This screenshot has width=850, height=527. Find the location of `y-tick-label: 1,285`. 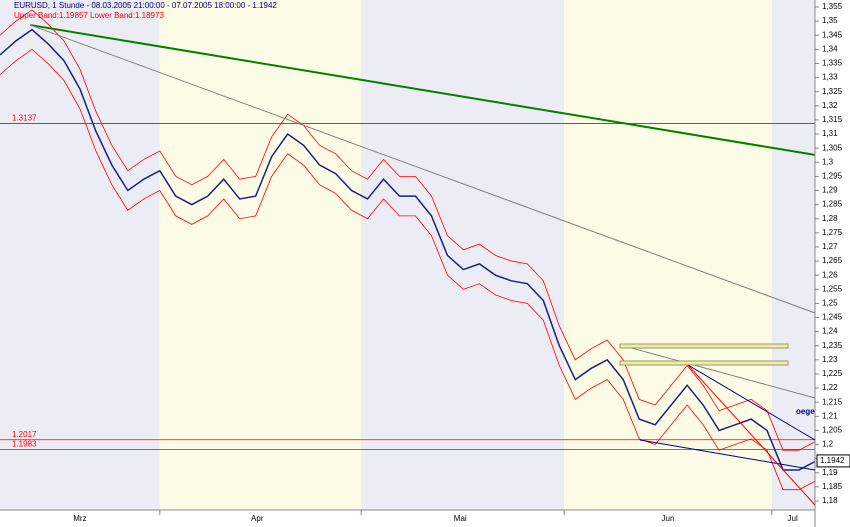

y-tick-label: 1,285 is located at coordinates (832, 204).